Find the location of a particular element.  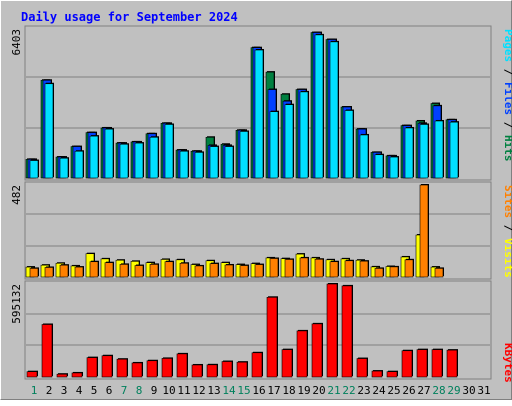

x-tick-label-day-19: 19 is located at coordinates (303, 390).